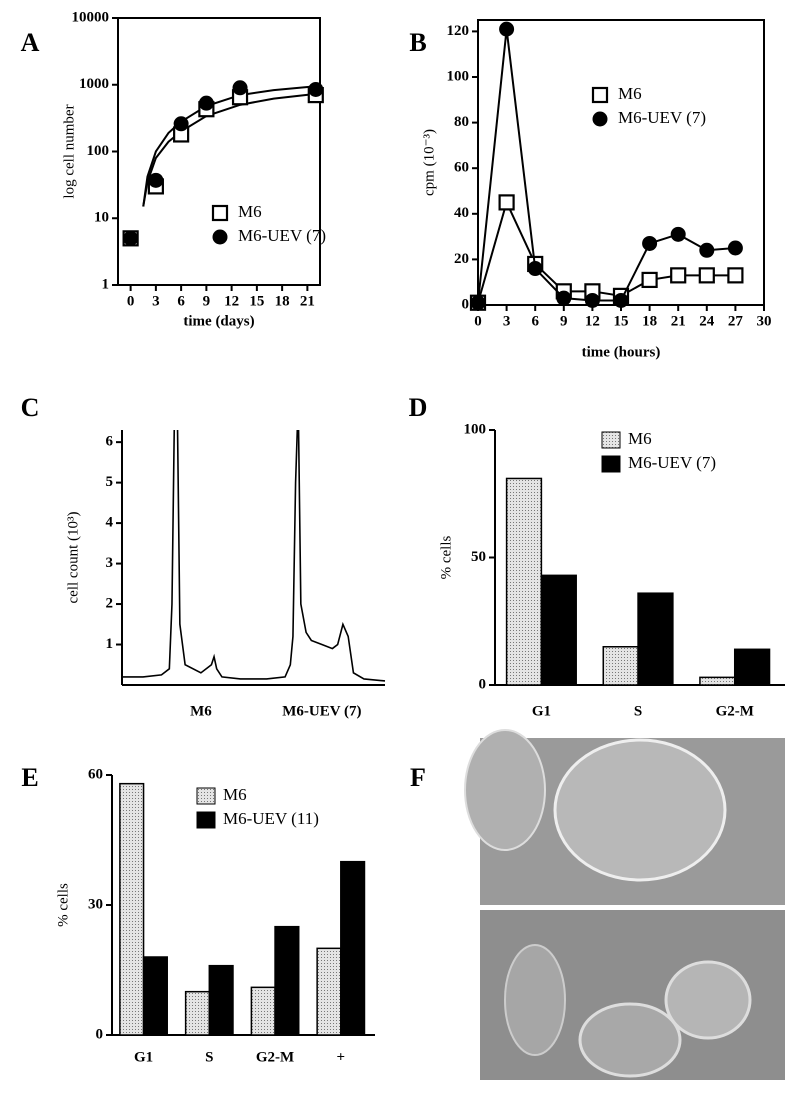  Describe the element at coordinates (201, 711) in the screenshot. I see `category-label: M6` at that location.